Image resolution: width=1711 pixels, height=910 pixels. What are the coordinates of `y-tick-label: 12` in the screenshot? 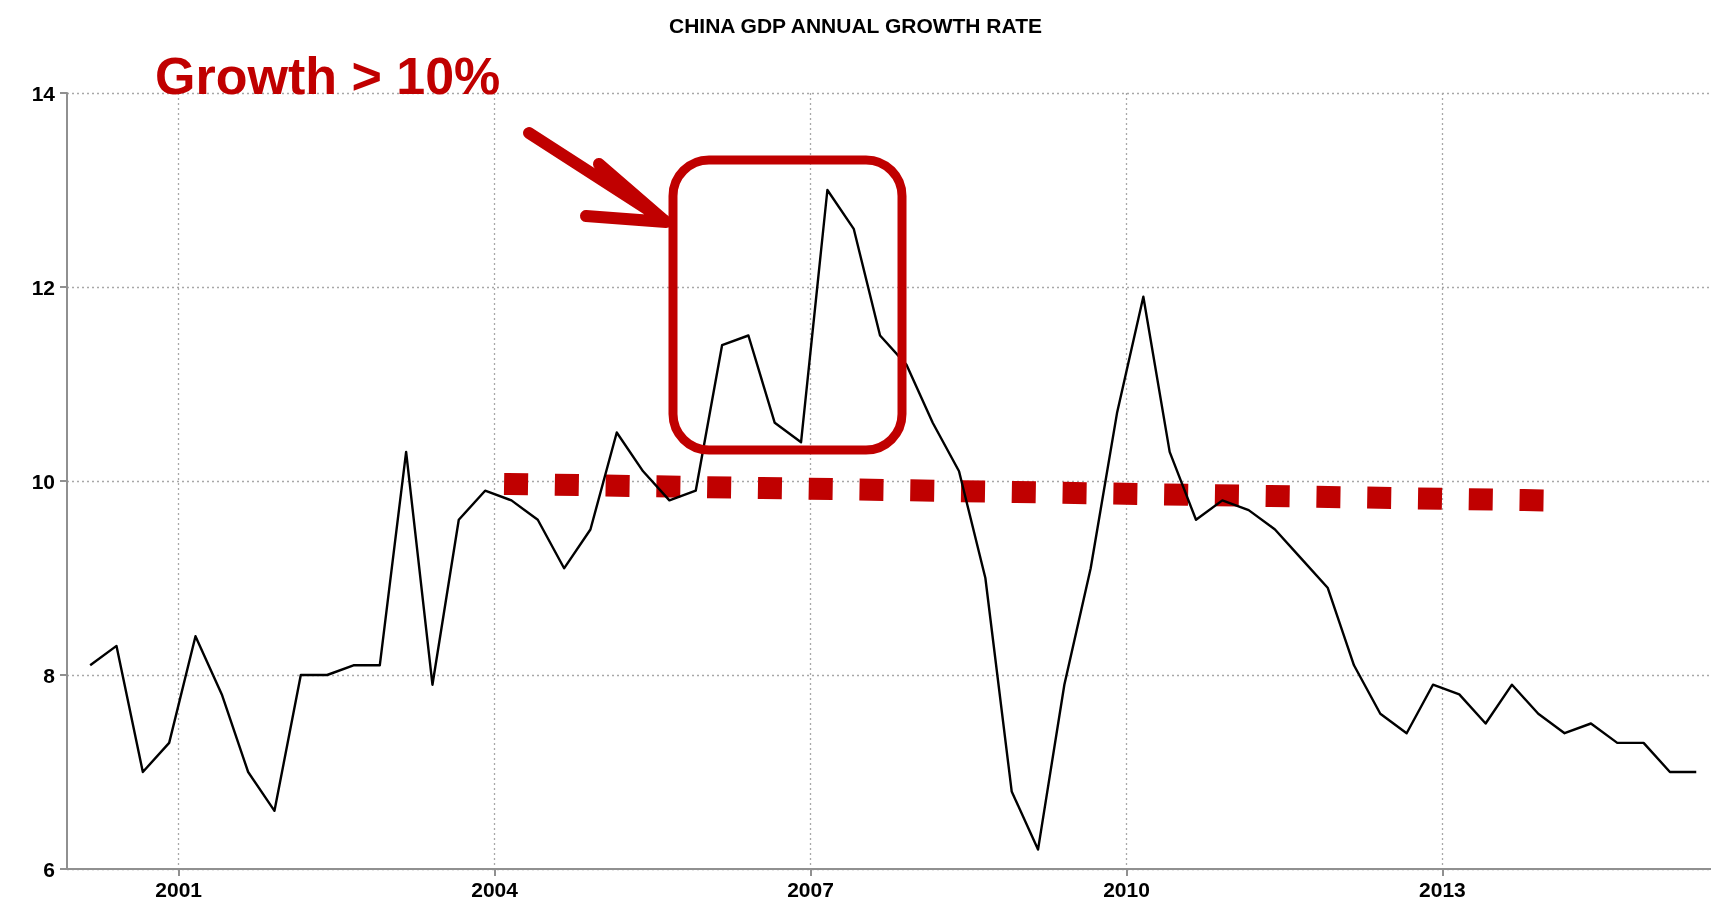 It's located at (43, 287).